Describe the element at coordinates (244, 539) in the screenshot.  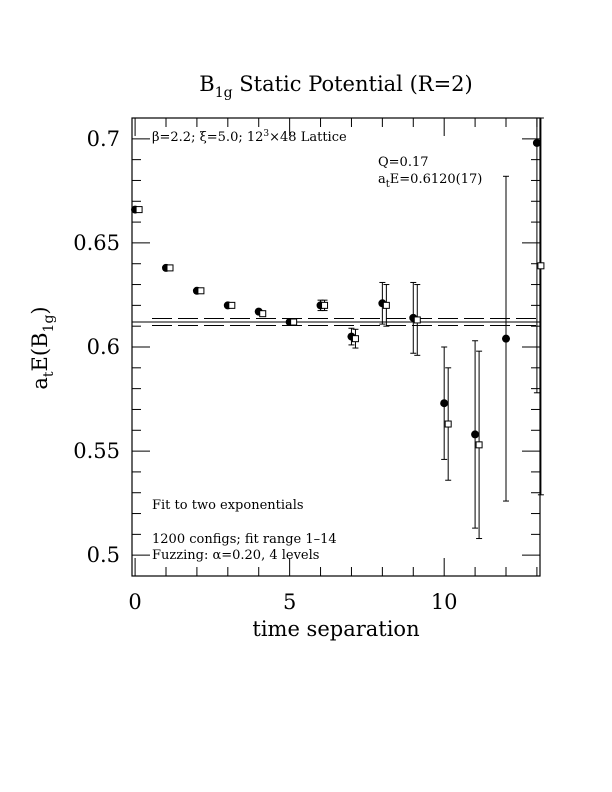
I see `annotation-configs: 1200 configs; fit range 1–14` at that location.